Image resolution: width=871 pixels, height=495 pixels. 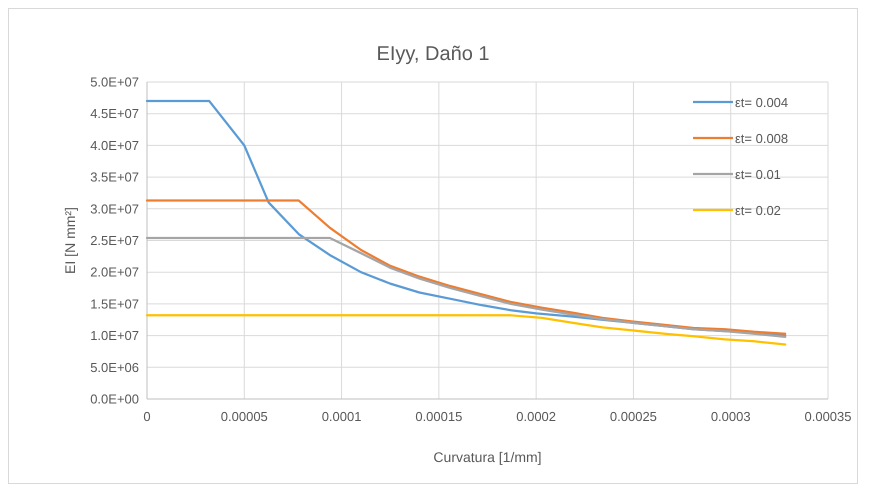 I want to click on y-axis-title: EI [N mm²], so click(x=70, y=240).